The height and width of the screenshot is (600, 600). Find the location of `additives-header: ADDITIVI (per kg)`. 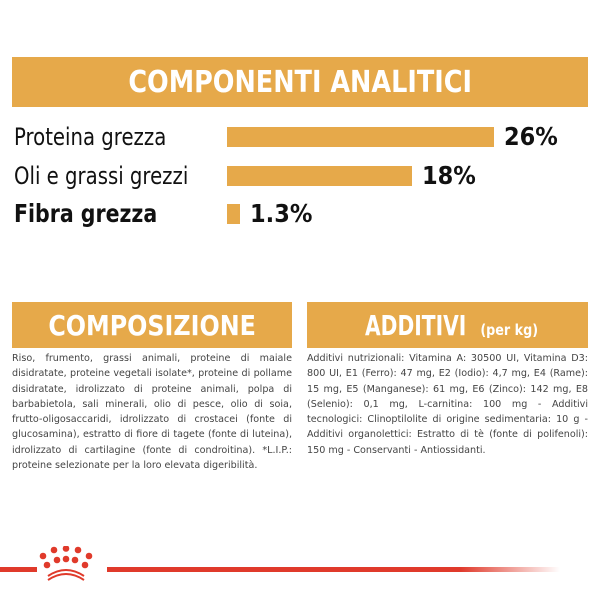

additives-header: ADDITIVI (per kg) is located at coordinates (447, 325).